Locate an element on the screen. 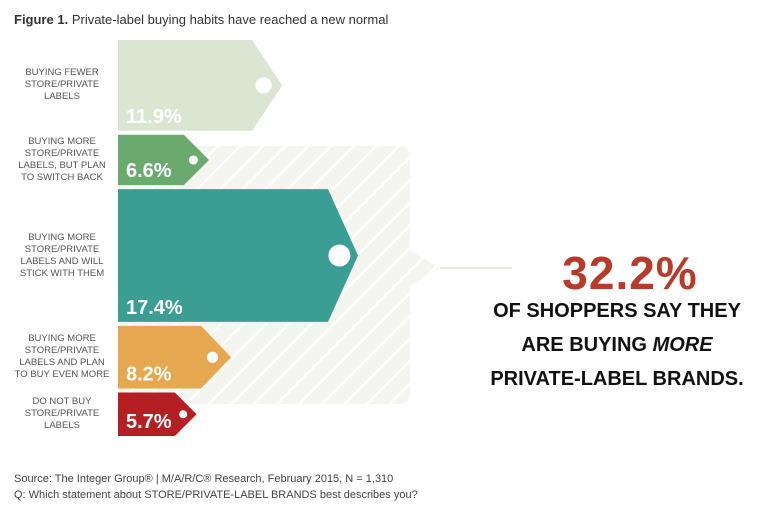  figure-number: Figure 1. is located at coordinates (41, 19).